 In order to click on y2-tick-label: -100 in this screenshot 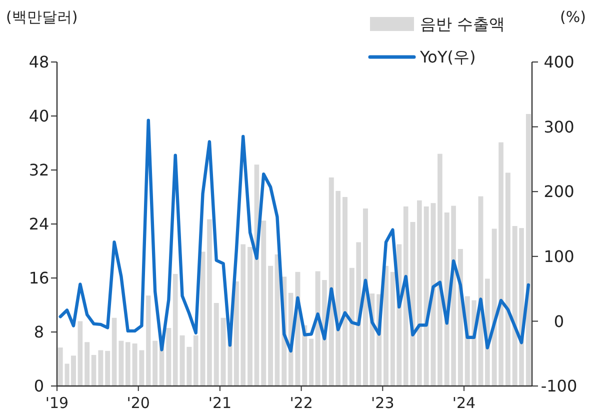, I will do `click(559, 386)`.